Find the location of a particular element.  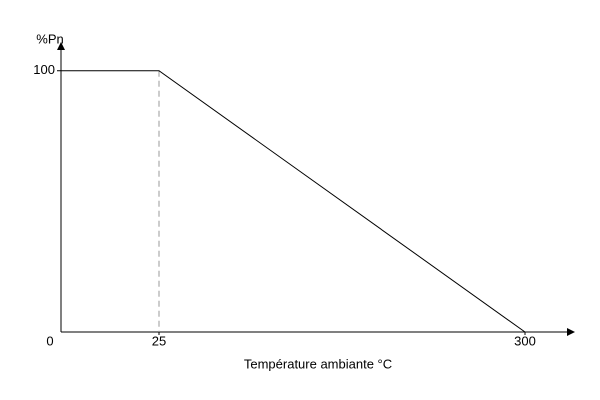

y-axis-arrow is located at coordinates (61, 46).